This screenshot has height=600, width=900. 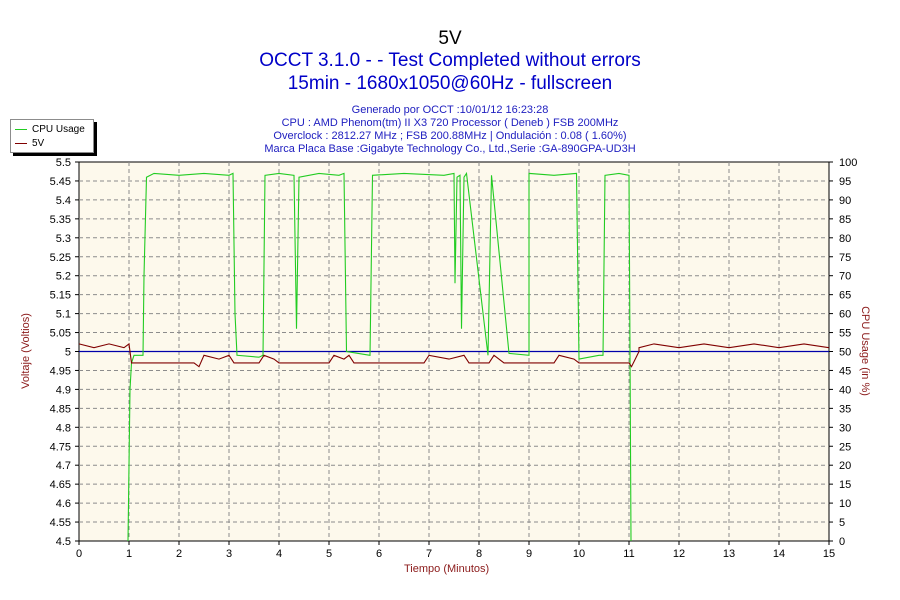 I want to click on x-tick-label: 4, so click(x=279, y=554).